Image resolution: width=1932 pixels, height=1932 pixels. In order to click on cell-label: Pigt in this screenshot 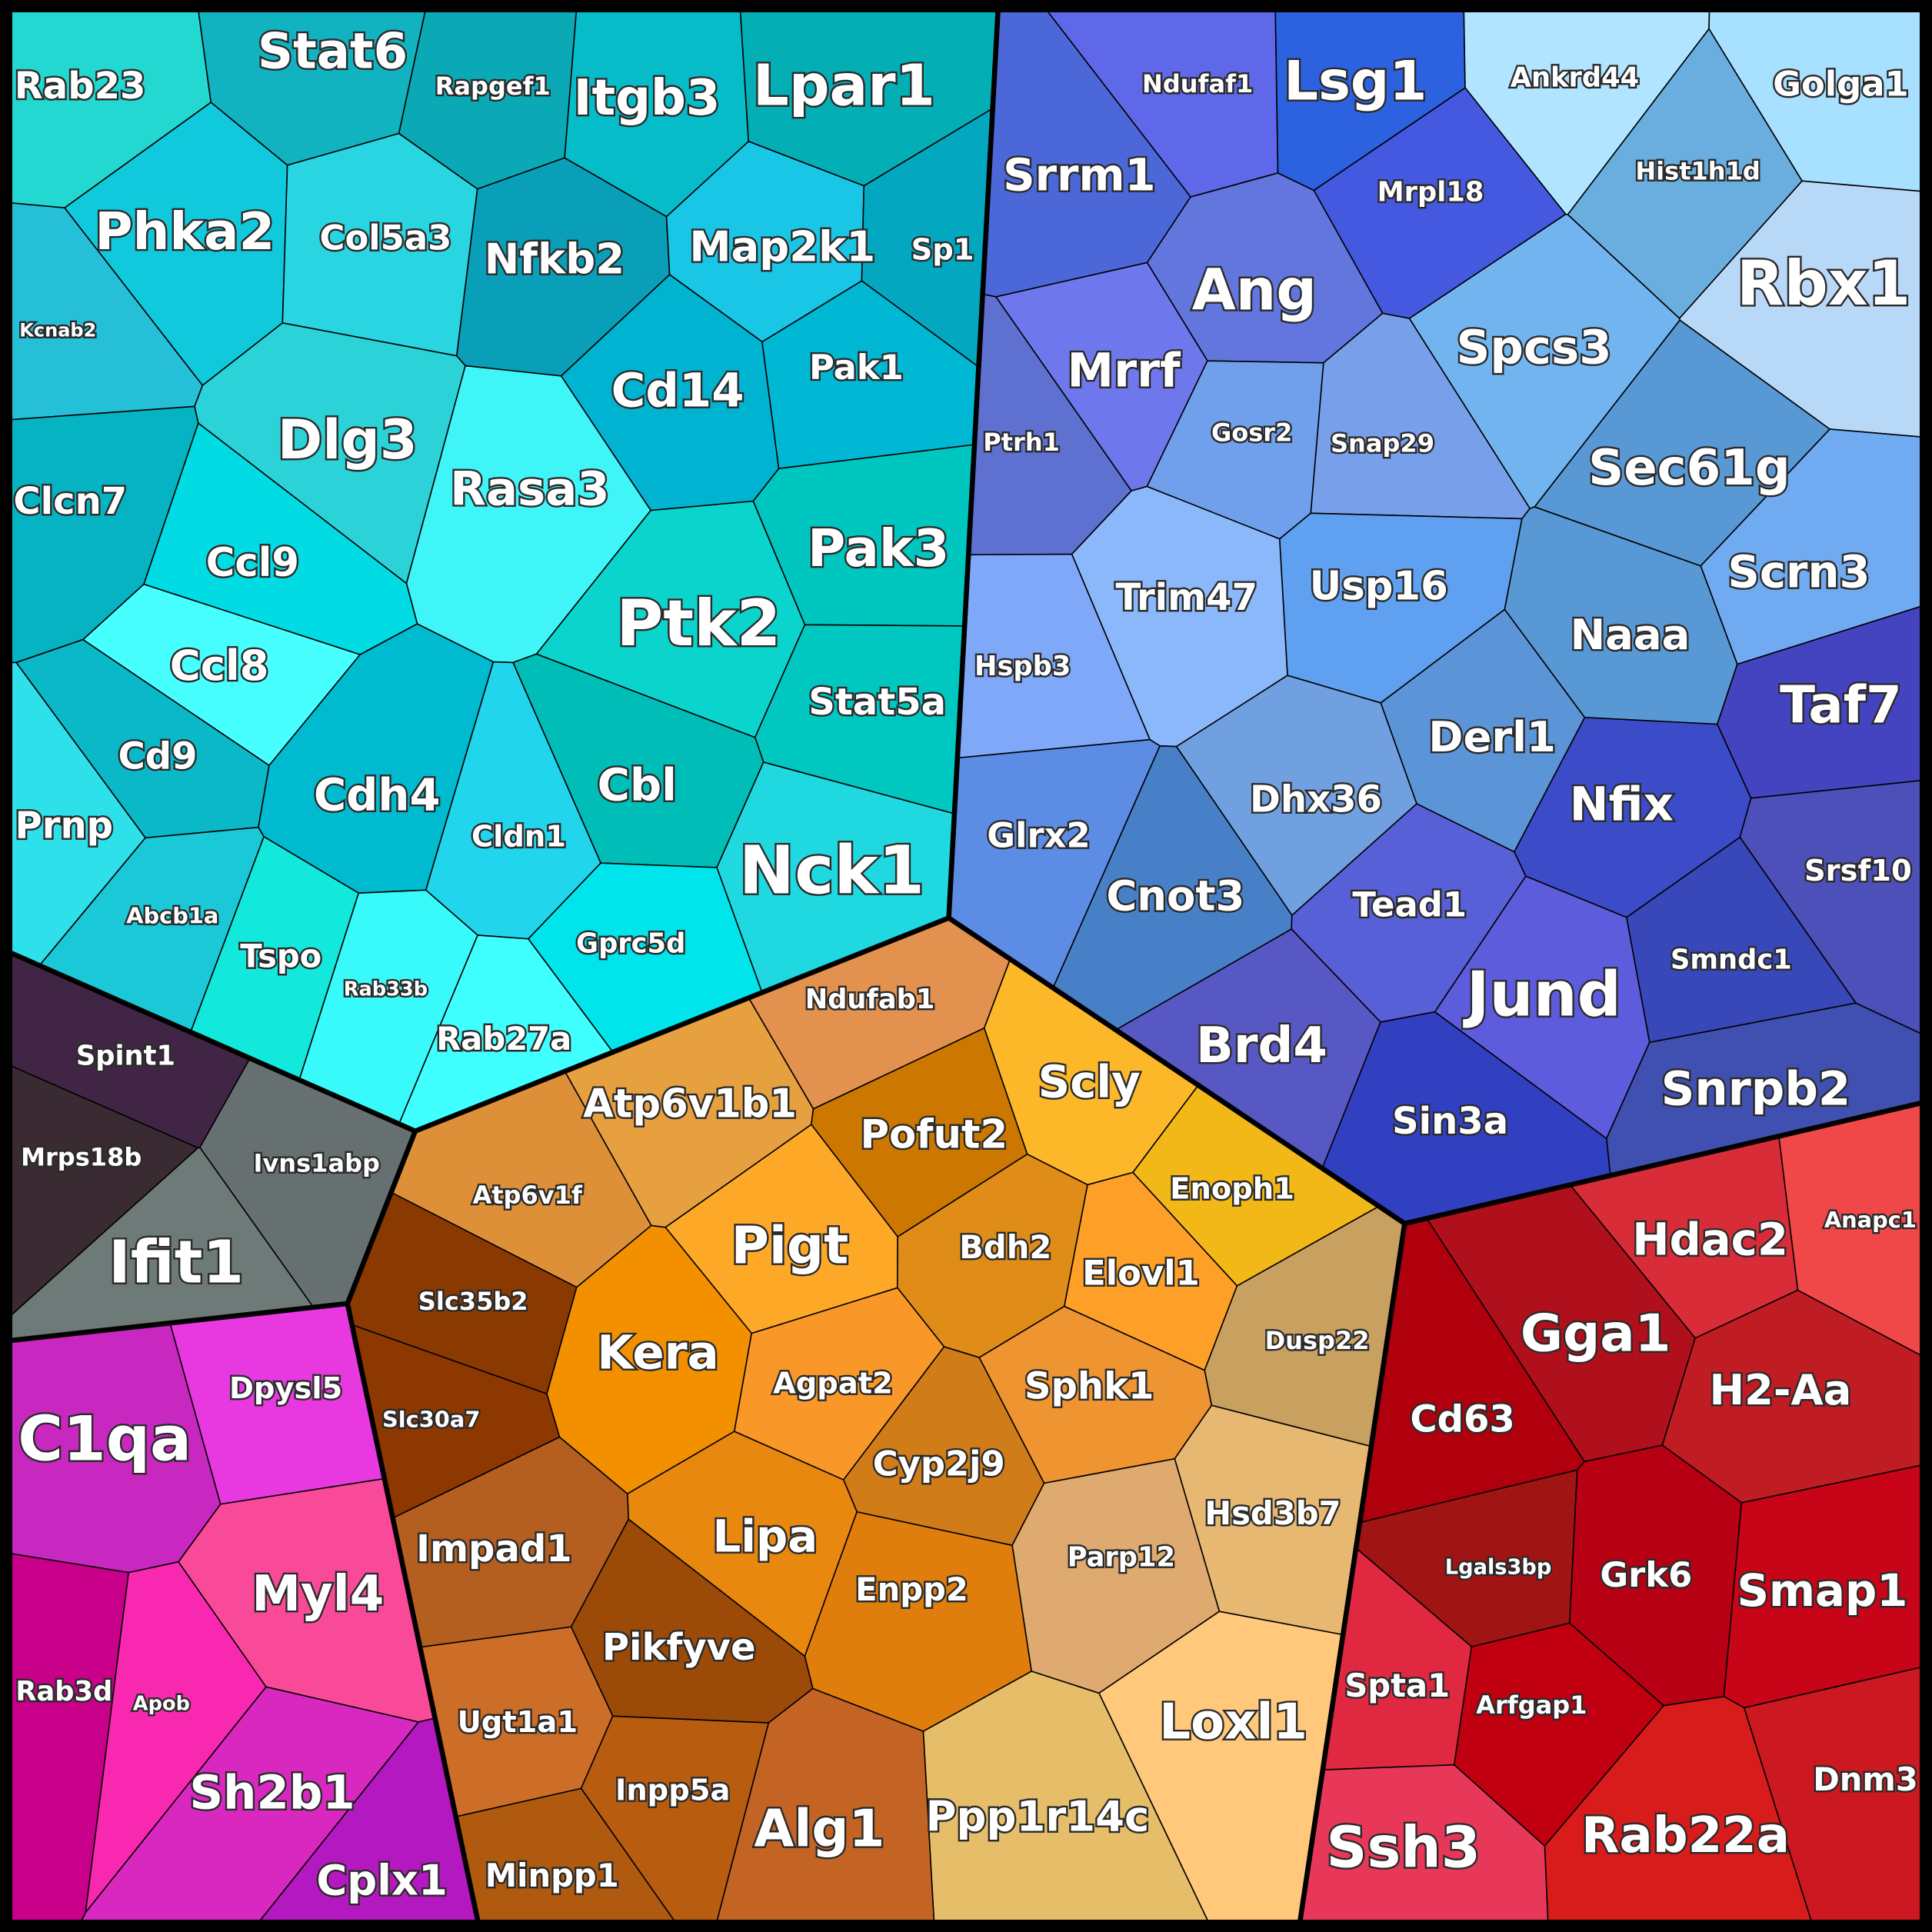, I will do `click(790, 1246)`.